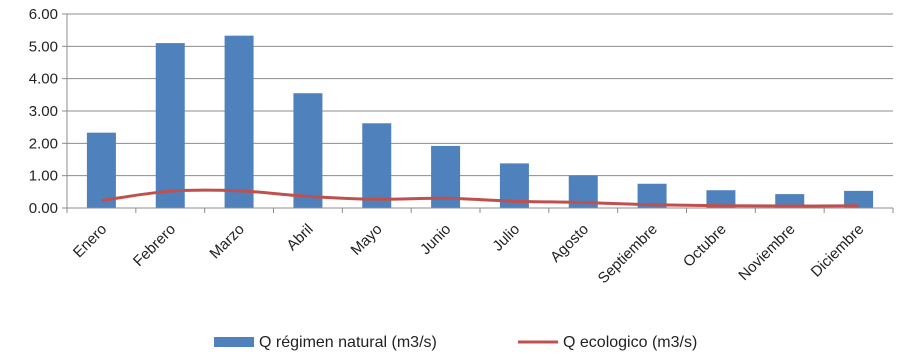  Describe the element at coordinates (377, 165) in the screenshot. I see `bar-mayo` at that location.